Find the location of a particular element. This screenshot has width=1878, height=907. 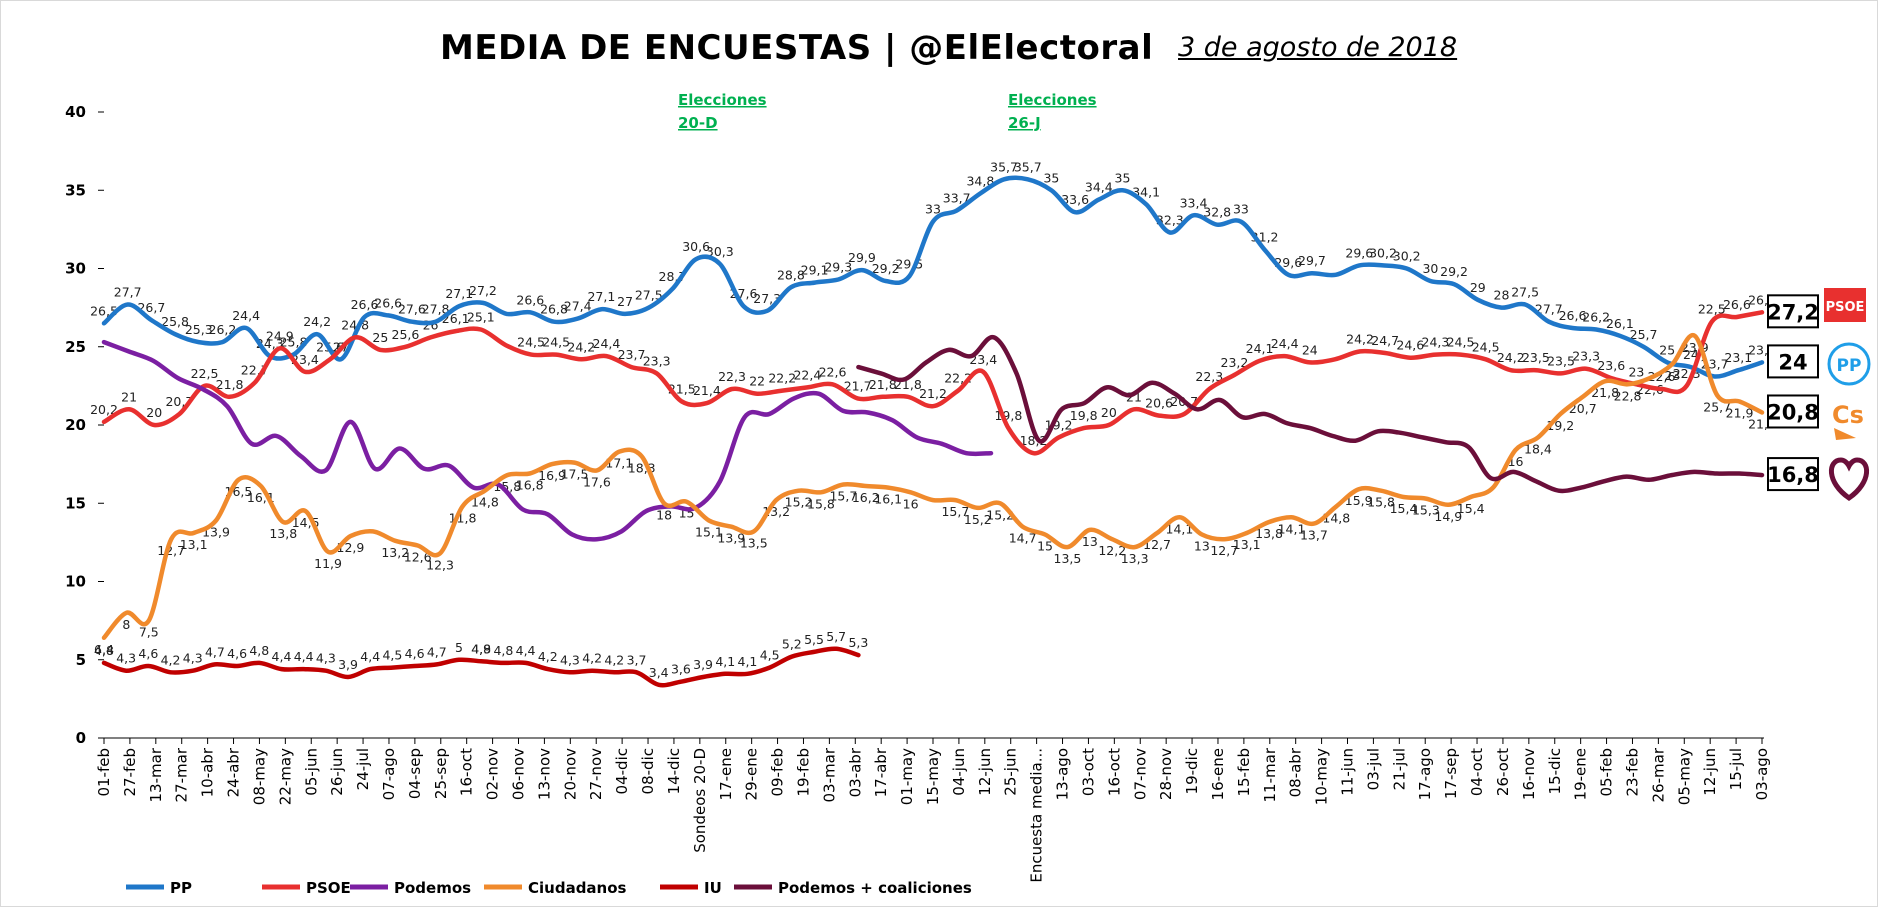

x-tick-label: 08-abr is located at coordinates (1296, 772).